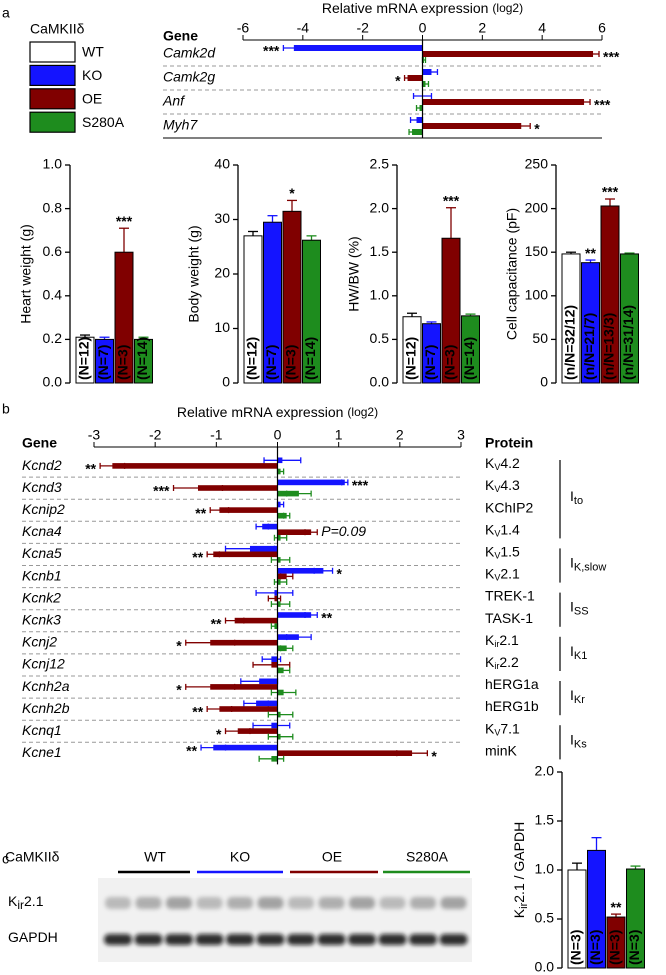 The width and height of the screenshot is (666, 975). Describe the element at coordinates (509, 507) in the screenshot. I see `protein-label: KChIP2` at that location.